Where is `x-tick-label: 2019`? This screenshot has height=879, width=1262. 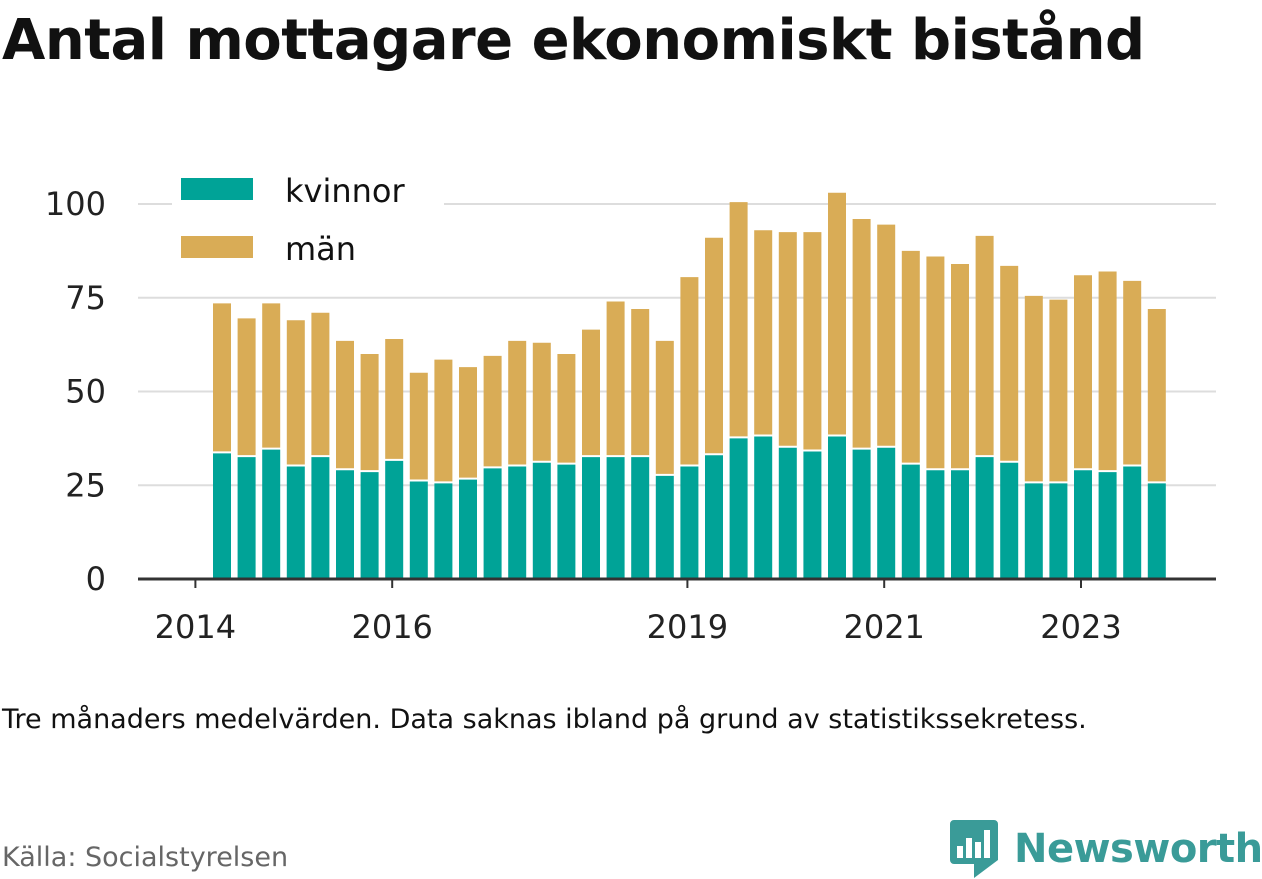 x-tick-label: 2019 is located at coordinates (687, 627).